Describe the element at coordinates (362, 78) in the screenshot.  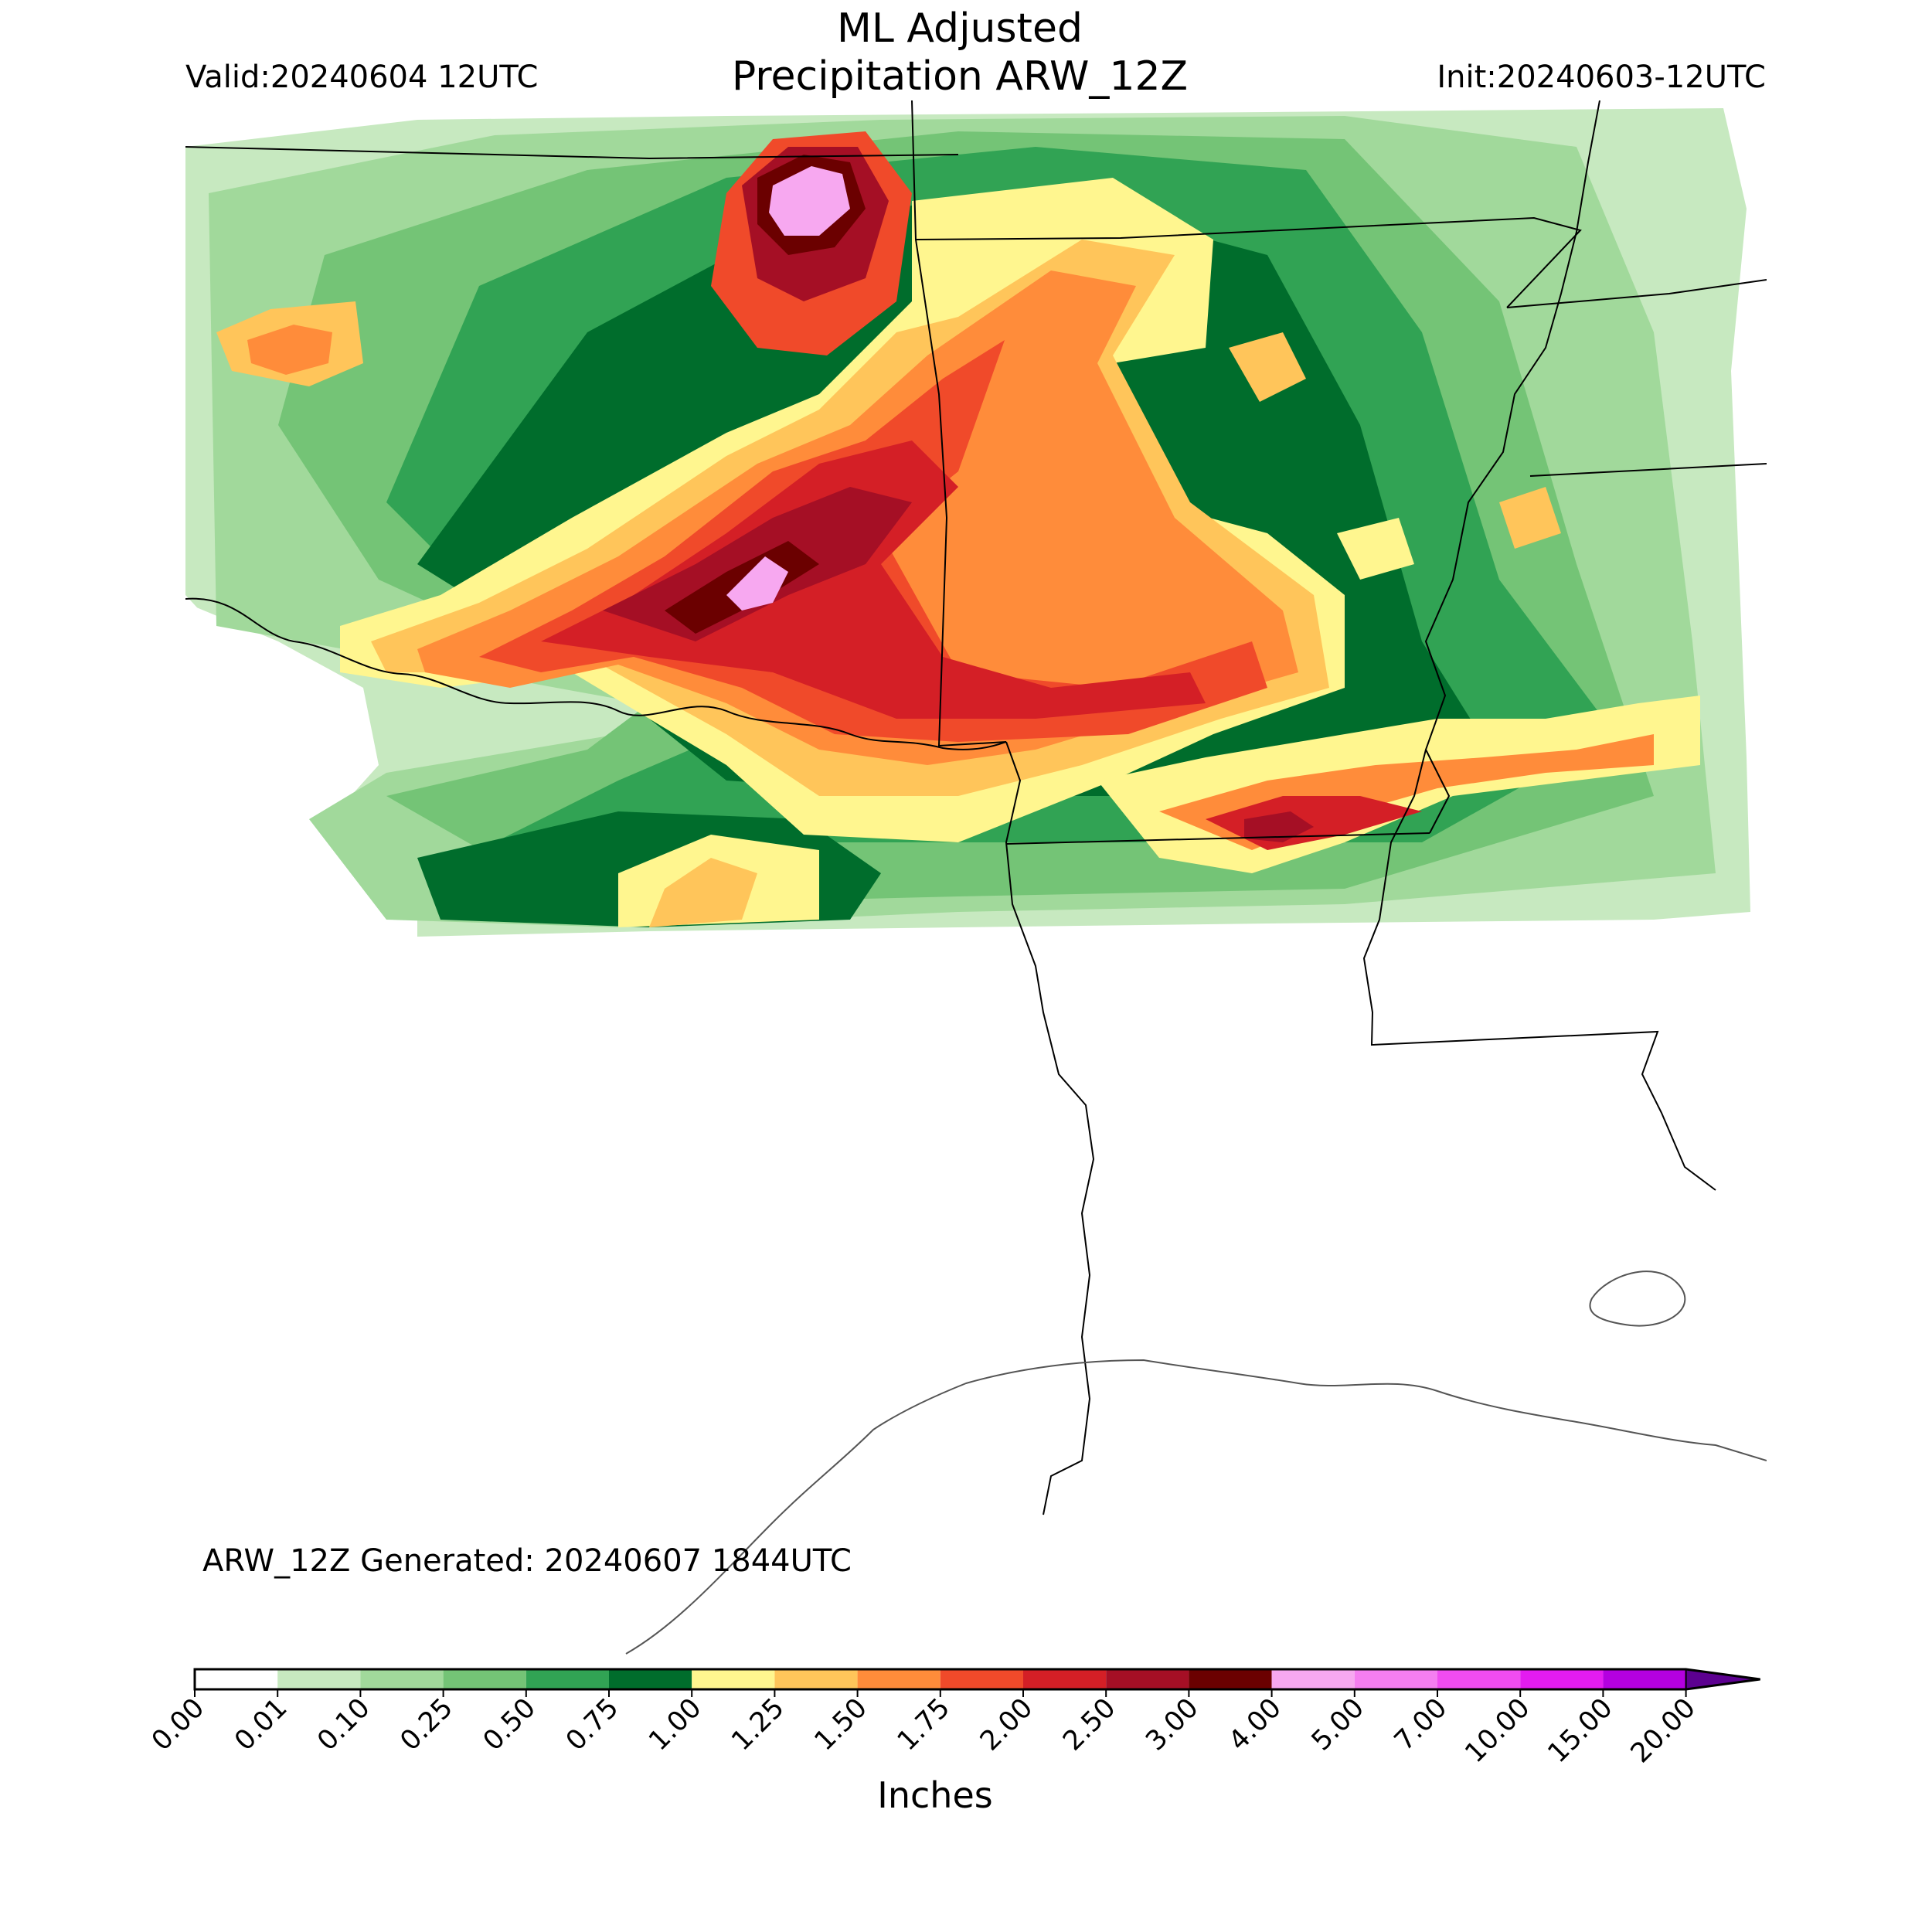
I see `valid-time-label: Valid:20240604 12UTC` at that location.